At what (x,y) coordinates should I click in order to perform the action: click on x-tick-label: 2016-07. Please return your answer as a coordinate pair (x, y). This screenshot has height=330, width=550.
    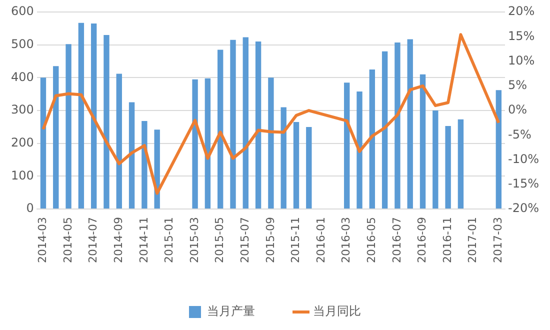
    Looking at the image, I should click on (397, 240).